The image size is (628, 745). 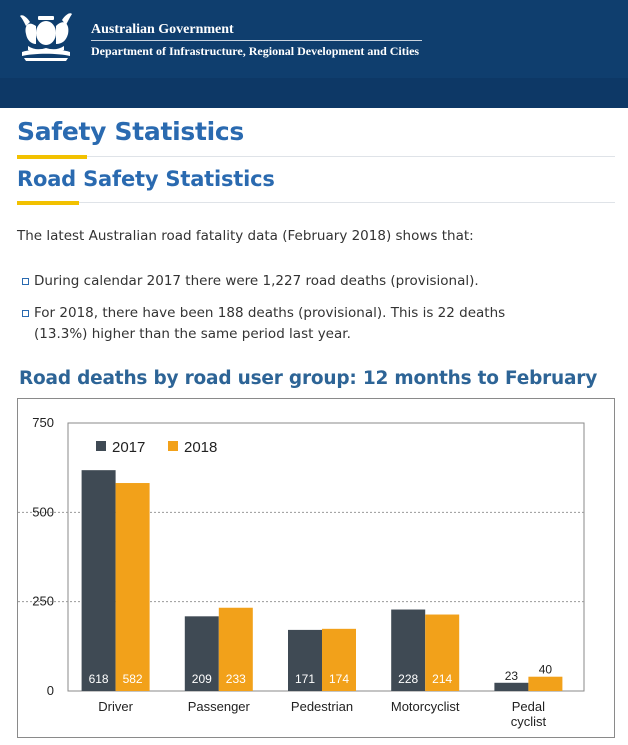 What do you see at coordinates (132, 587) in the screenshot?
I see `bar-2018-driver` at bounding box center [132, 587].